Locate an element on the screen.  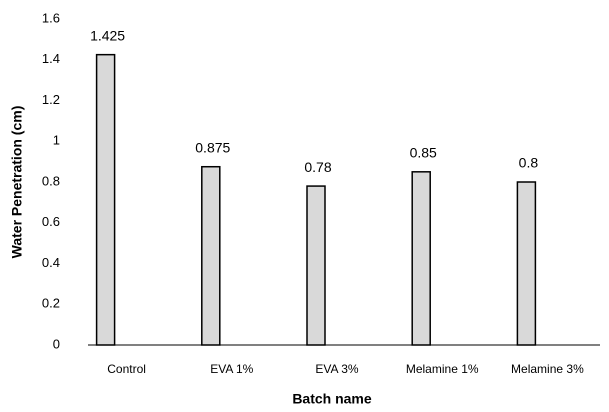
data-label: 0.78 is located at coordinates (317, 167).